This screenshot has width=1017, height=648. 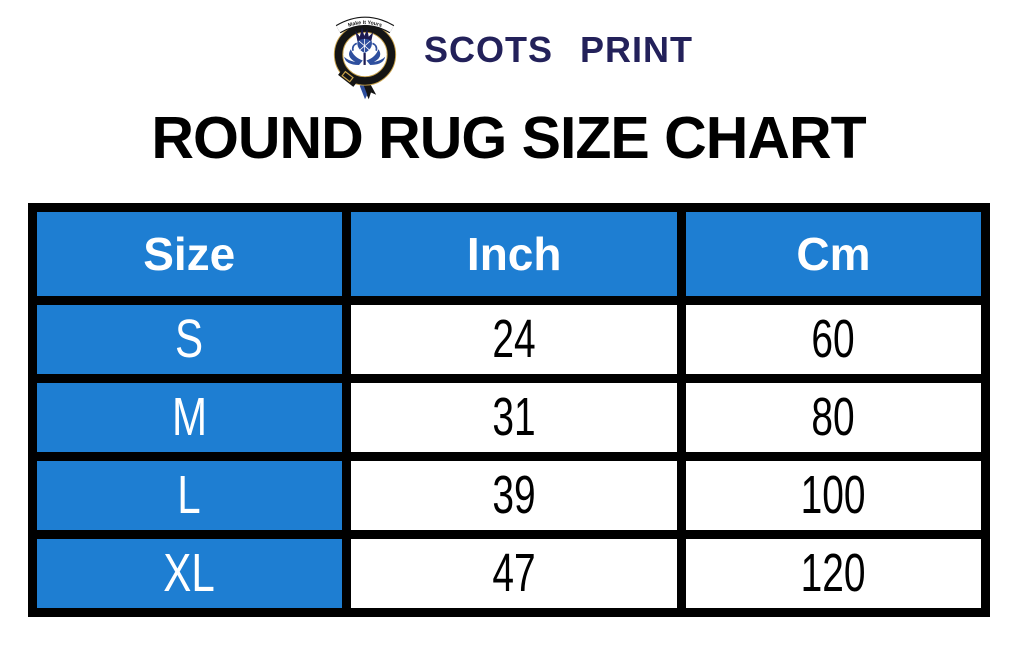 I want to click on cm-cell: 100, so click(x=833, y=495).